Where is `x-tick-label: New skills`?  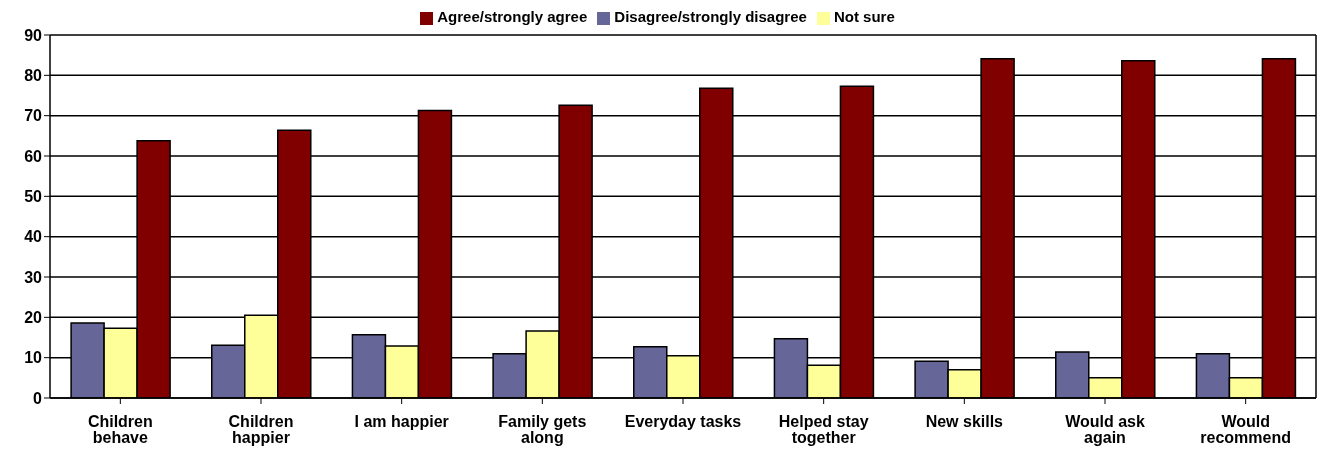
x-tick-label: New skills is located at coordinates (964, 422).